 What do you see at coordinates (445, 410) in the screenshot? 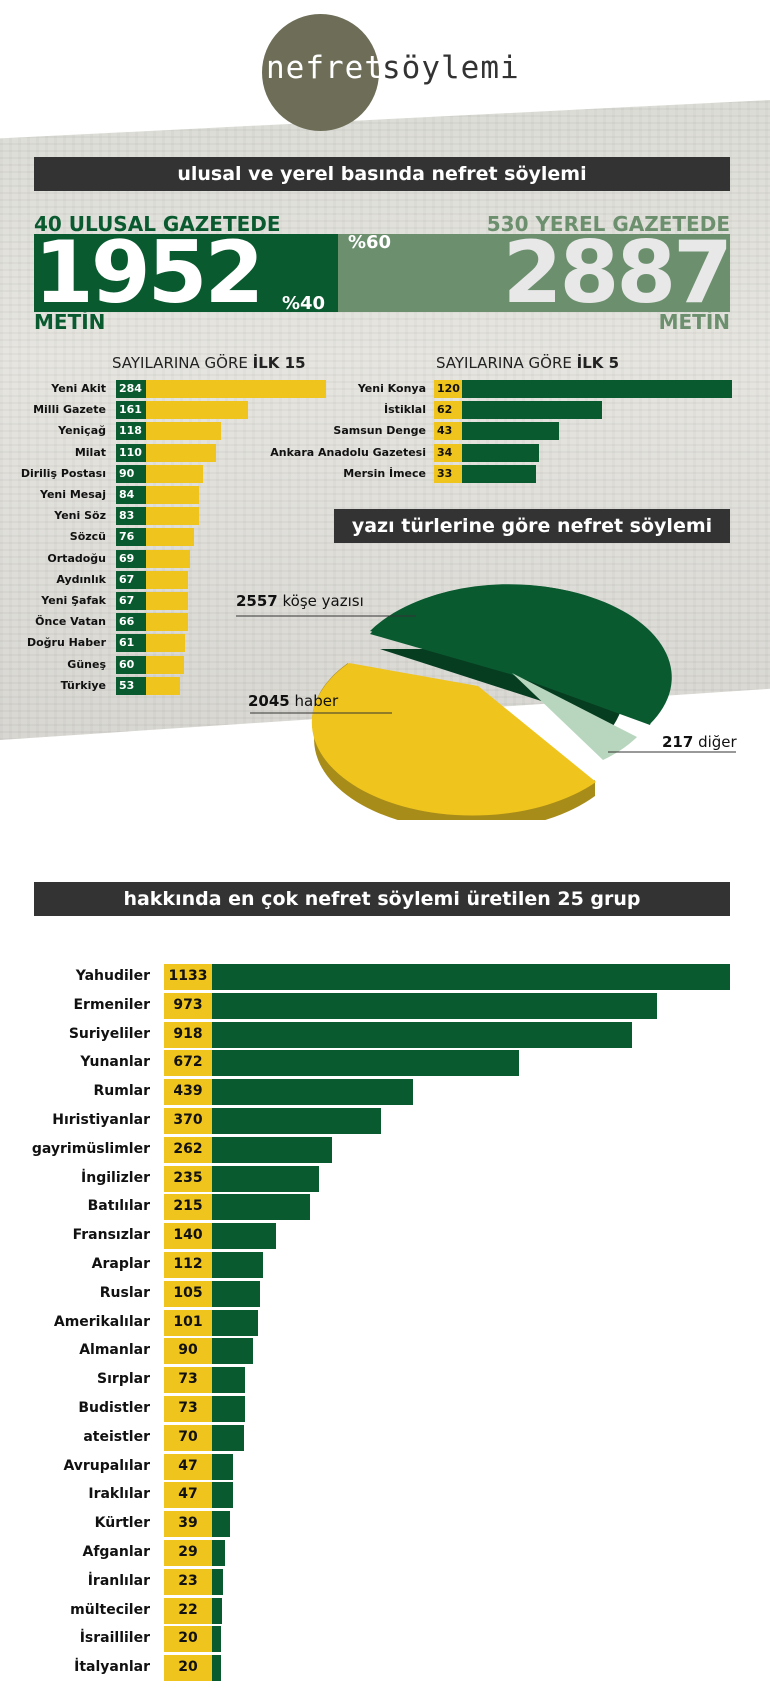
I see `bar-value: 62` at bounding box center [445, 410].